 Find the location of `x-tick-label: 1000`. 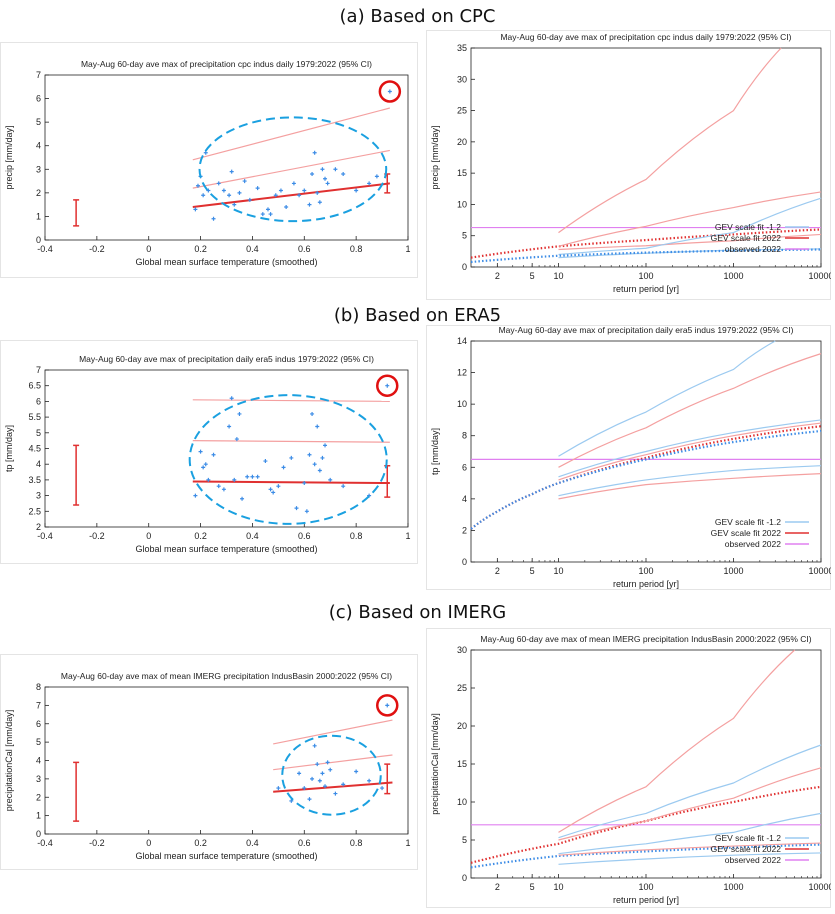

x-tick-label: 1000 is located at coordinates (733, 887).